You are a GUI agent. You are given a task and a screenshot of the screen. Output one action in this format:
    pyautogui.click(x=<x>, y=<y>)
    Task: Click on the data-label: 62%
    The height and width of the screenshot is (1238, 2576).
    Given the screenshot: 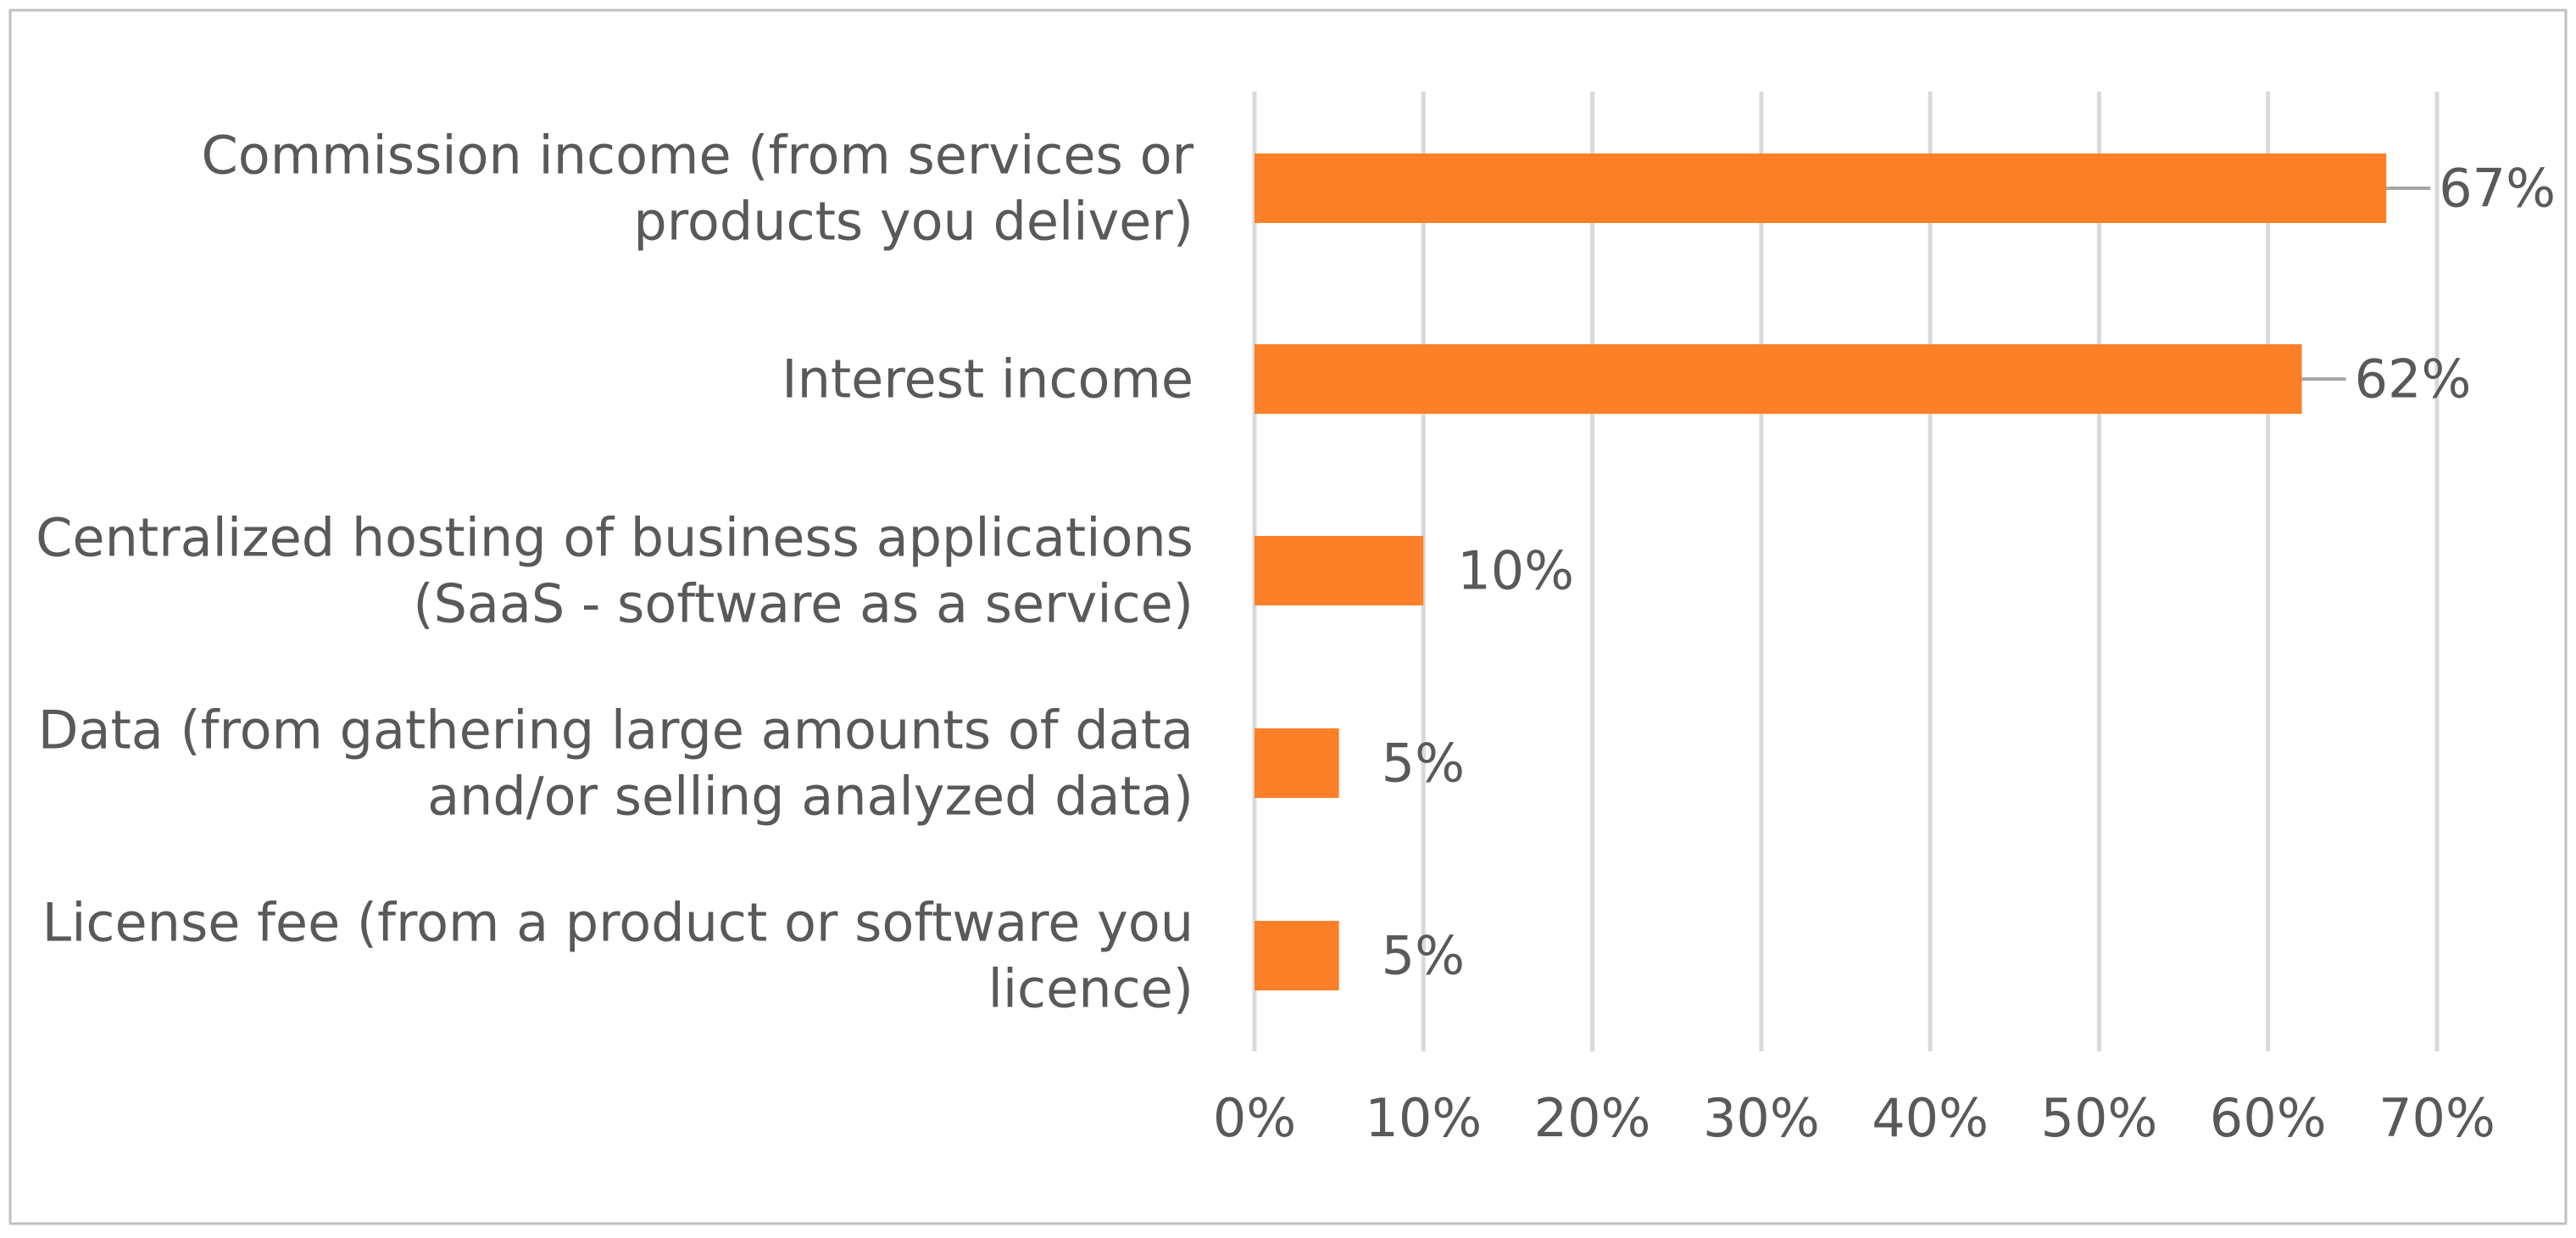 What is the action you would take?
    pyautogui.click(x=2413, y=379)
    